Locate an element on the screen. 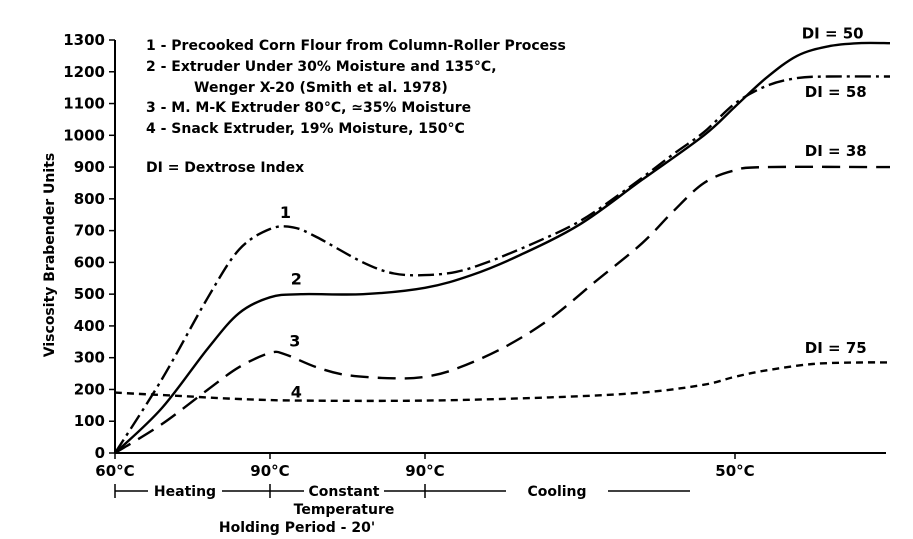  y-tick-label: 800 is located at coordinates (89, 199).